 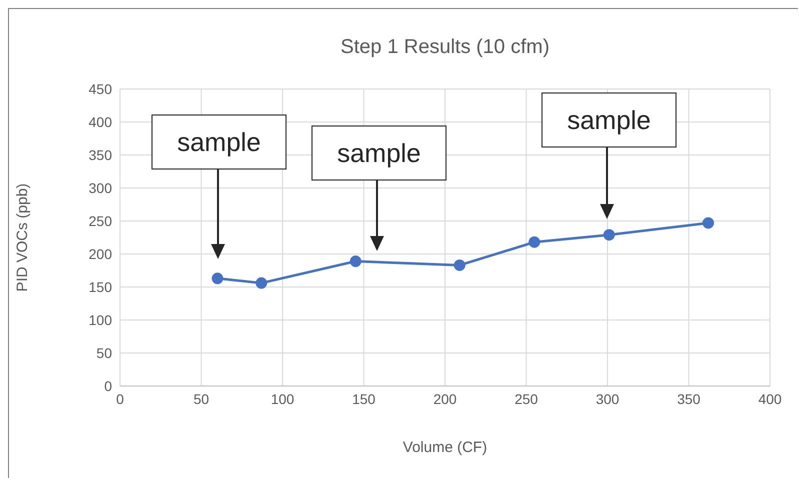 What do you see at coordinates (364, 398) in the screenshot?
I see `x-tick-label: 150` at bounding box center [364, 398].